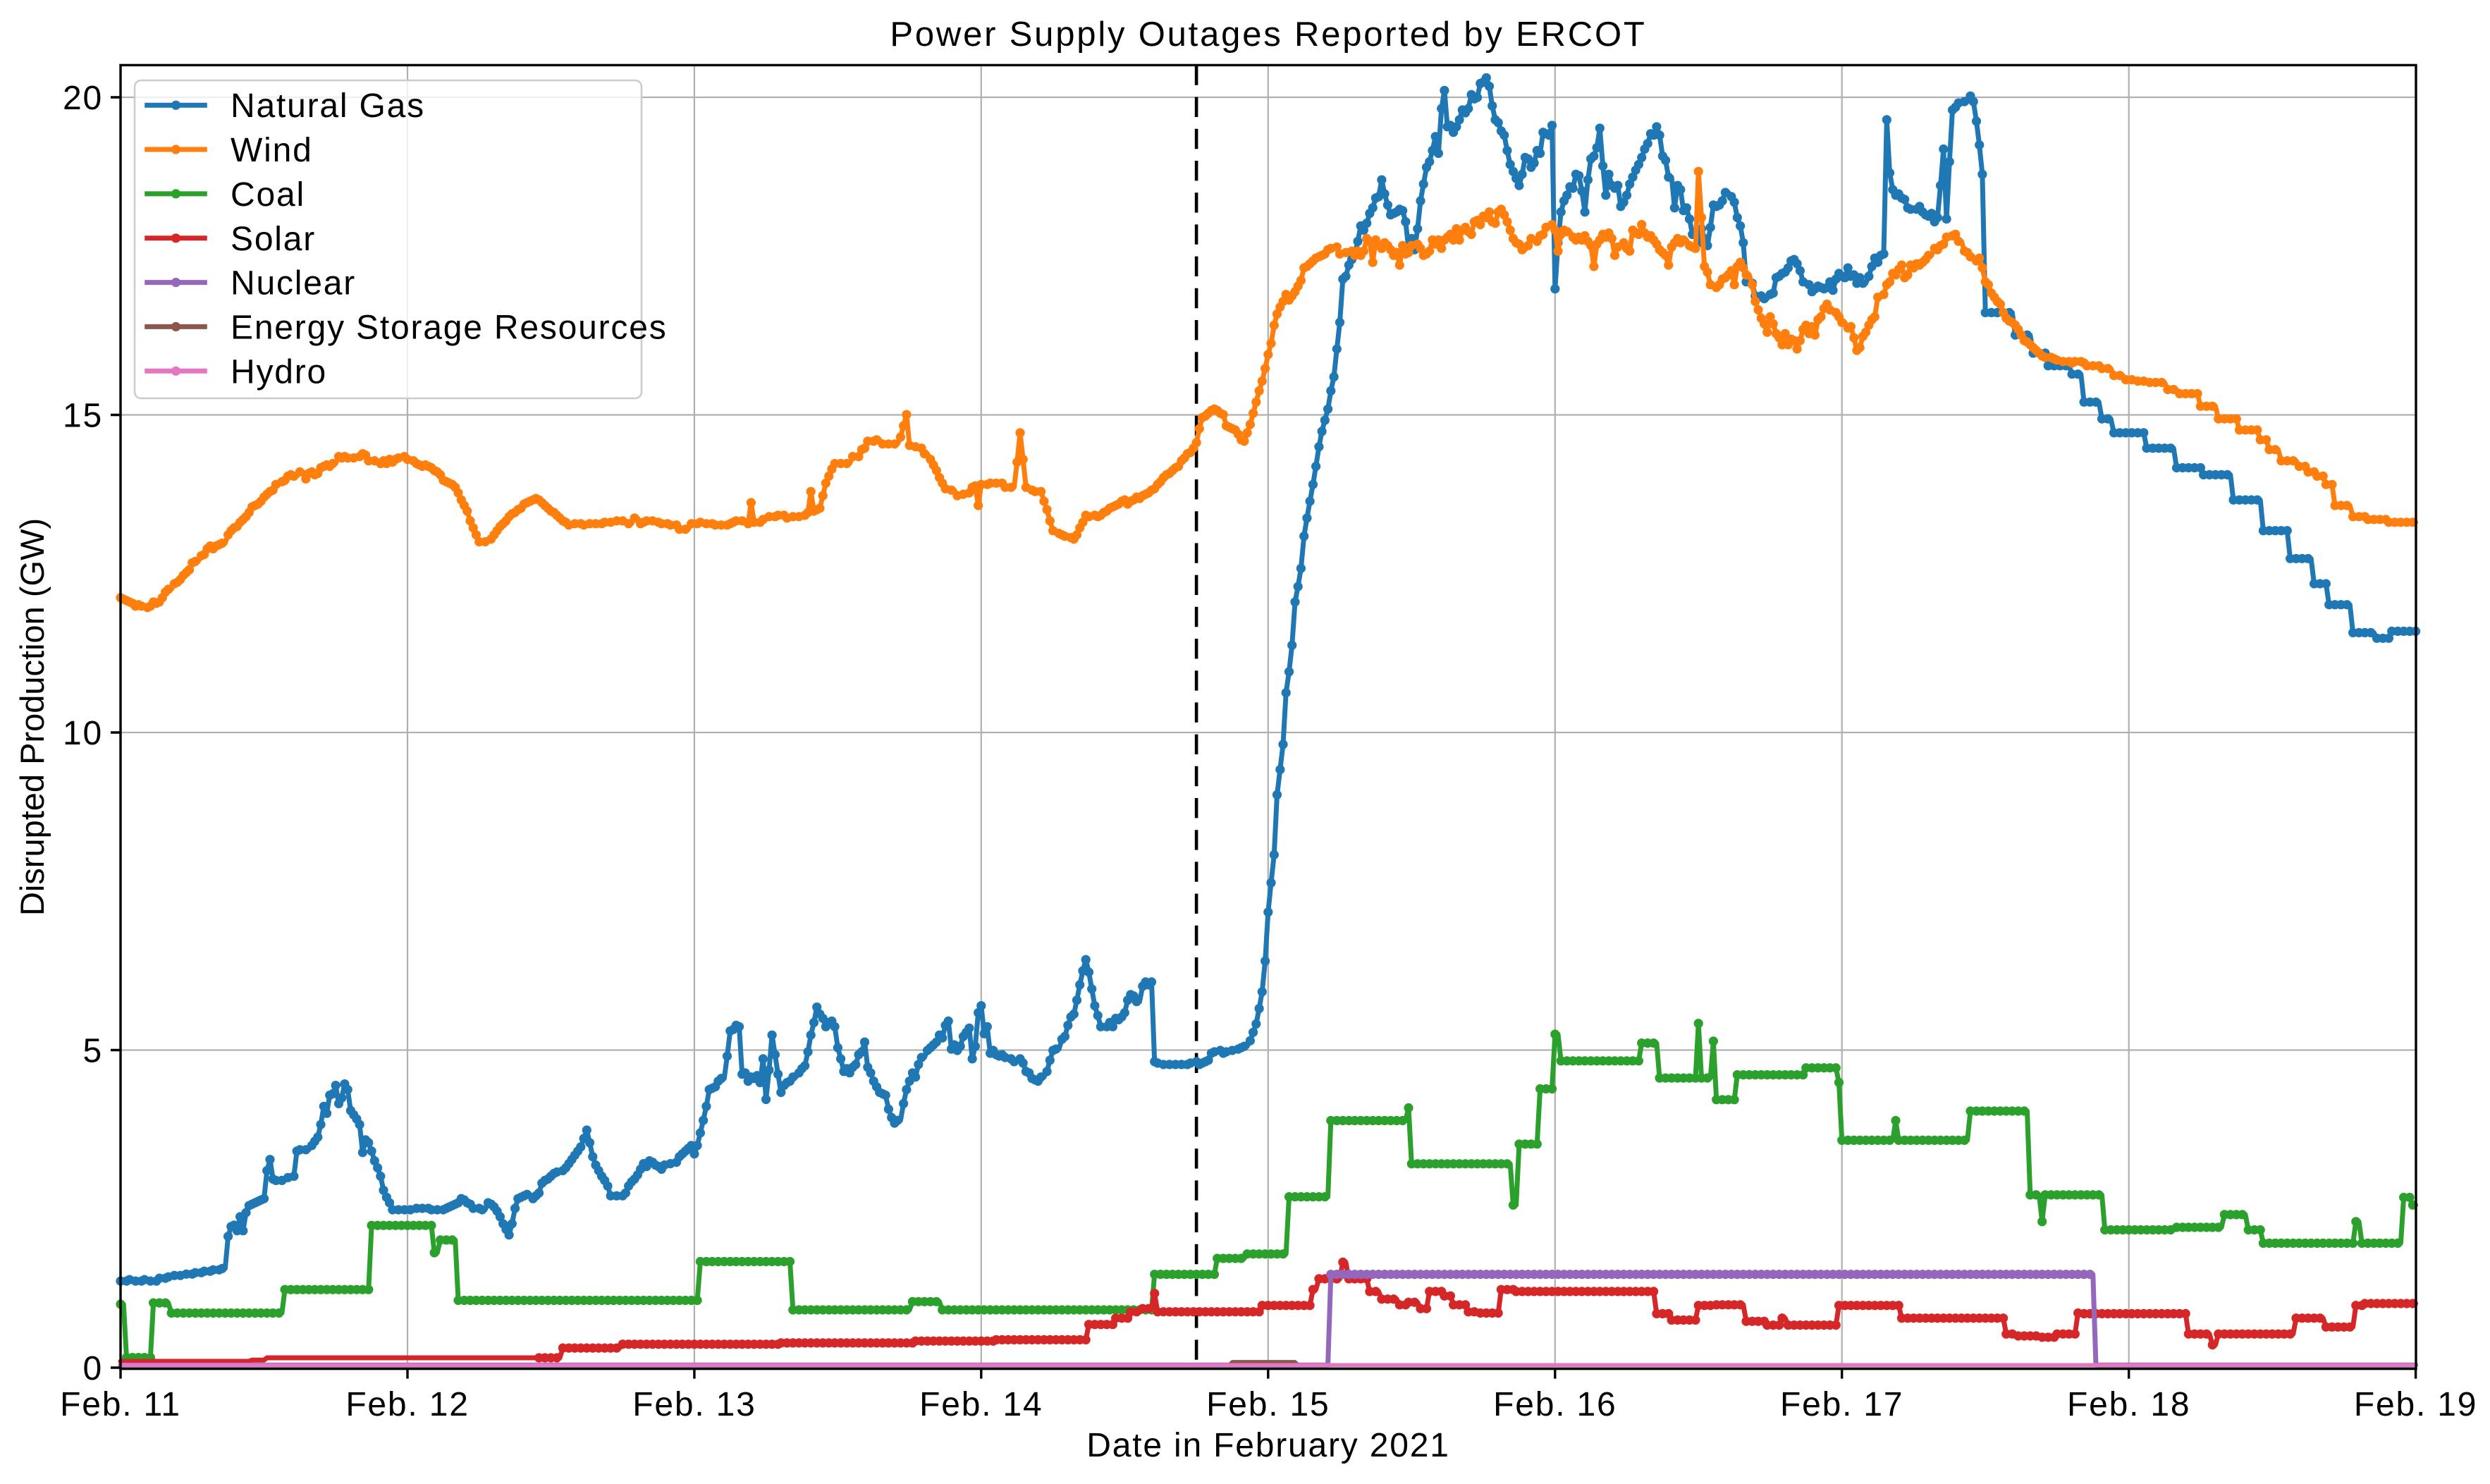 The height and width of the screenshot is (1484, 2490). What do you see at coordinates (272, 150) in the screenshot?
I see `svg-text: Wind` at bounding box center [272, 150].